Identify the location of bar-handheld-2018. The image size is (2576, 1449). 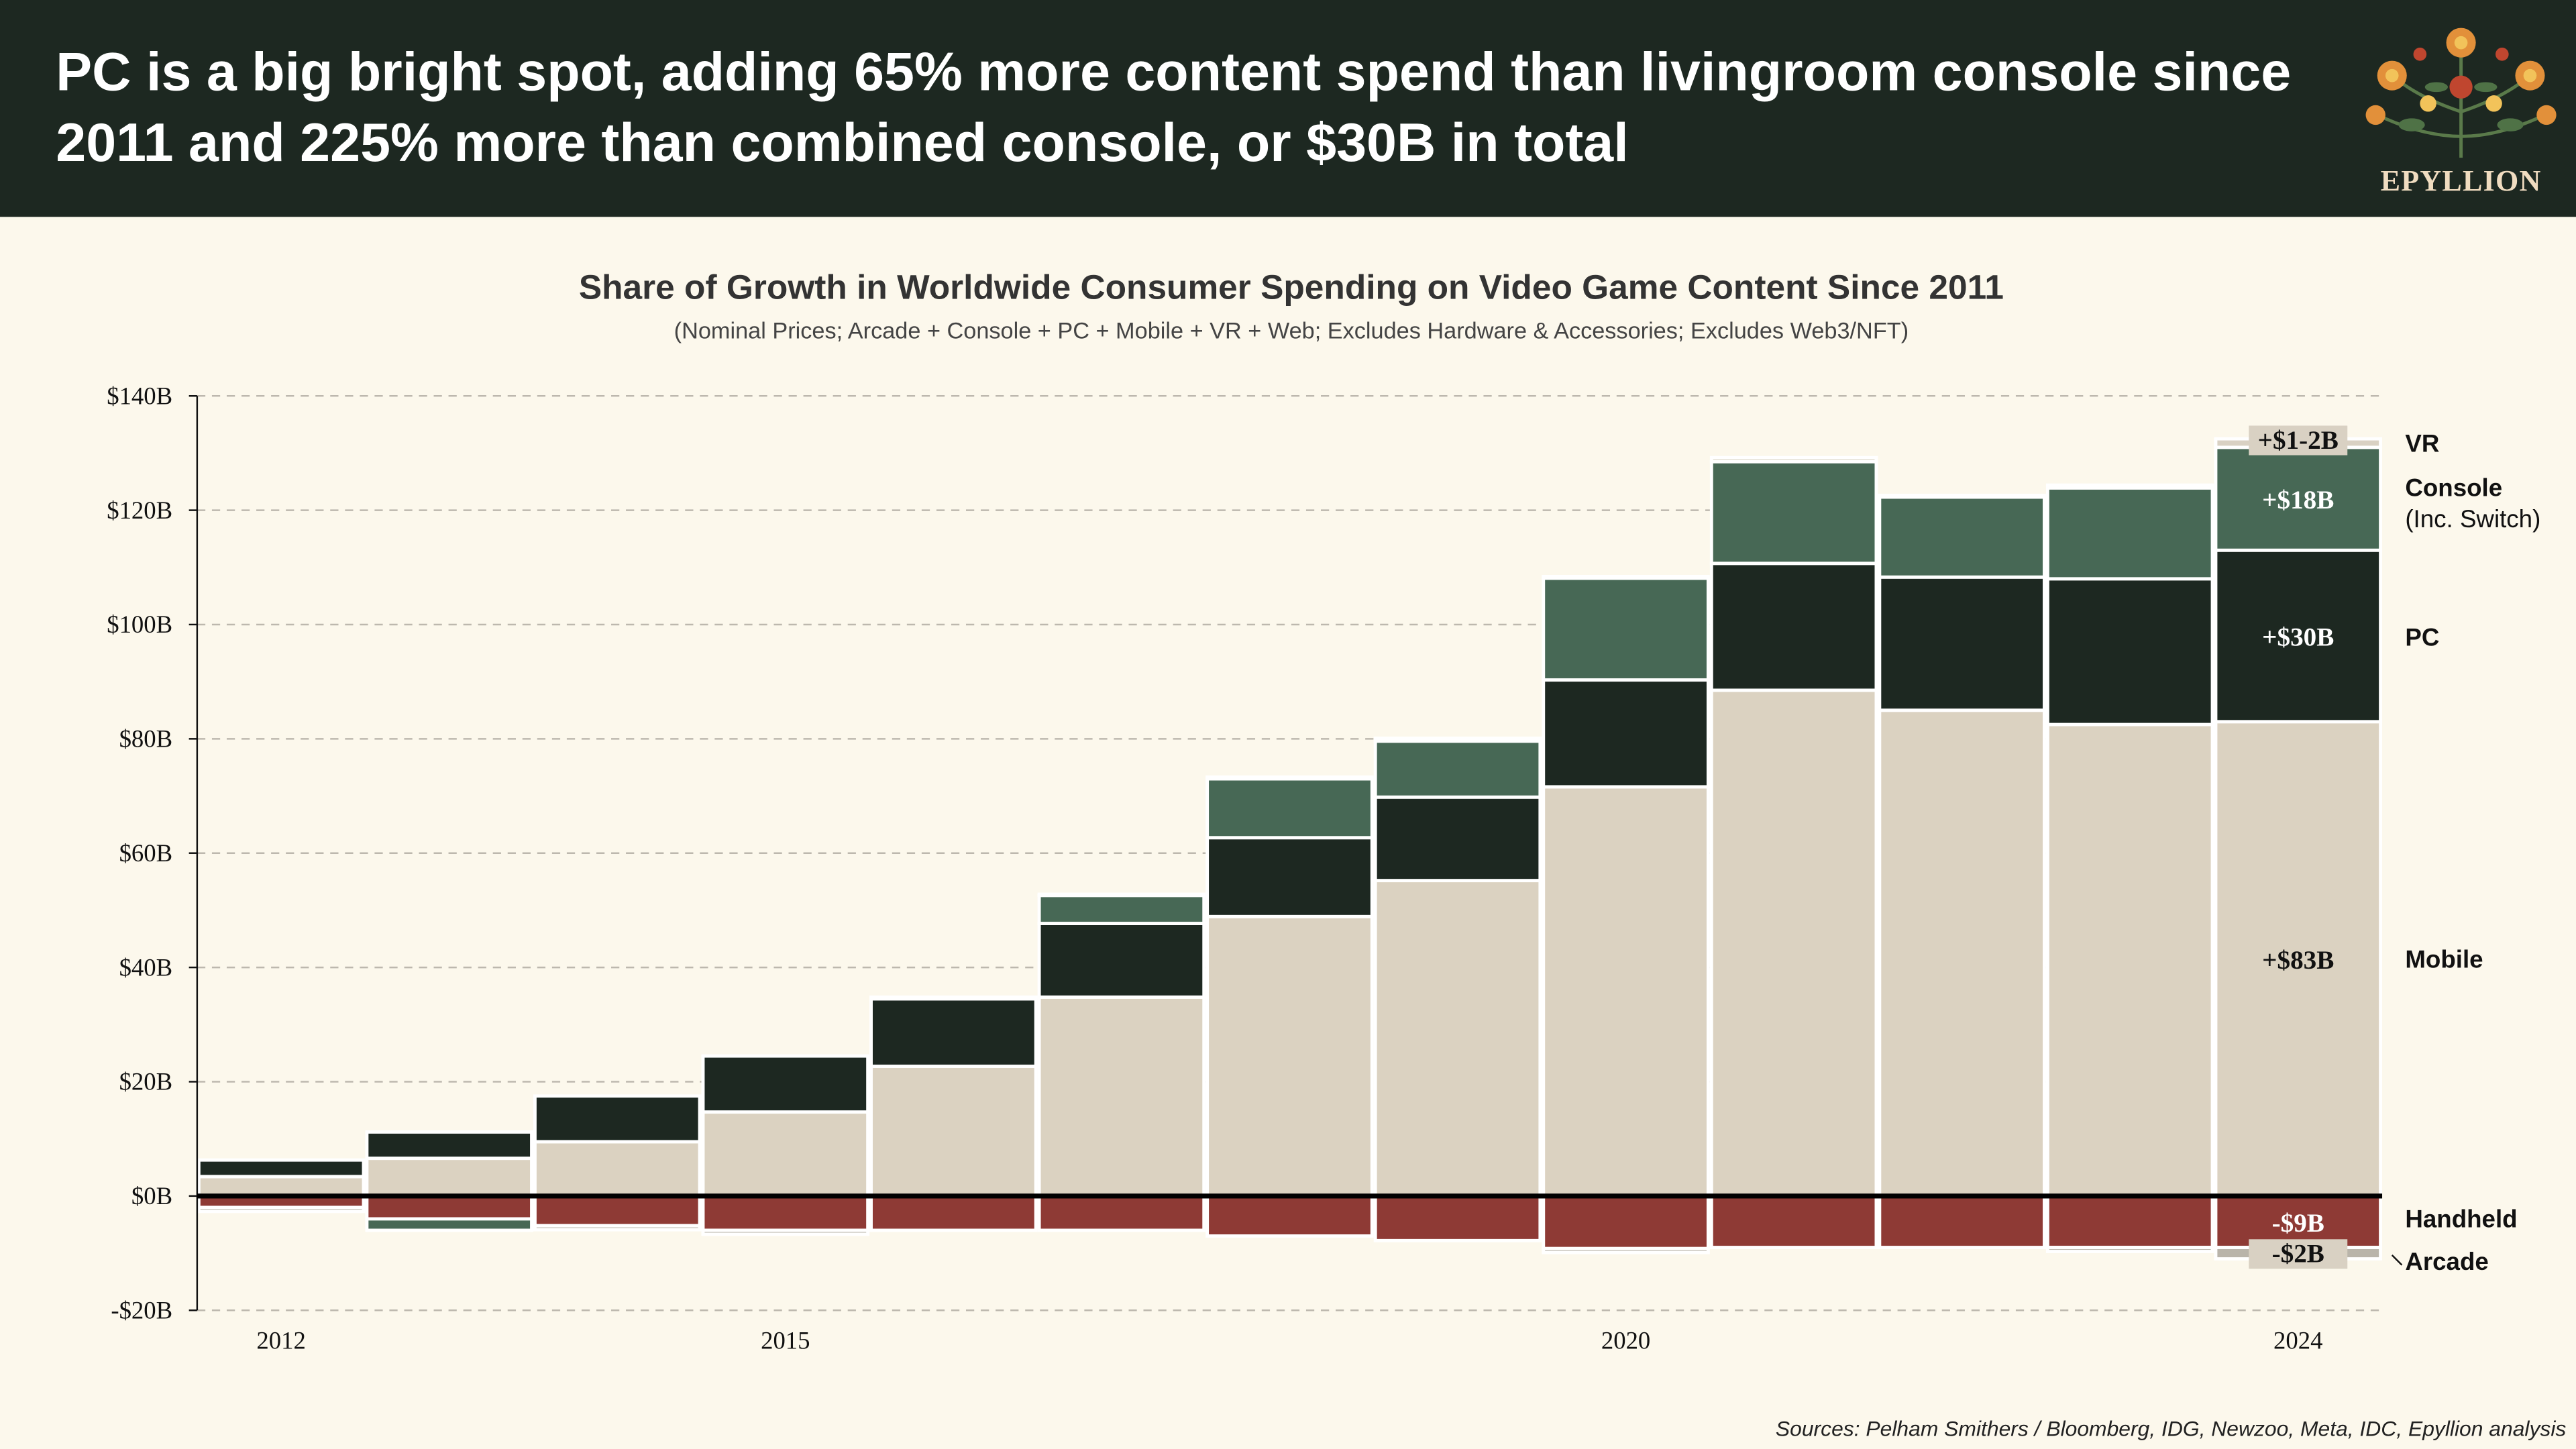
(1289, 1216).